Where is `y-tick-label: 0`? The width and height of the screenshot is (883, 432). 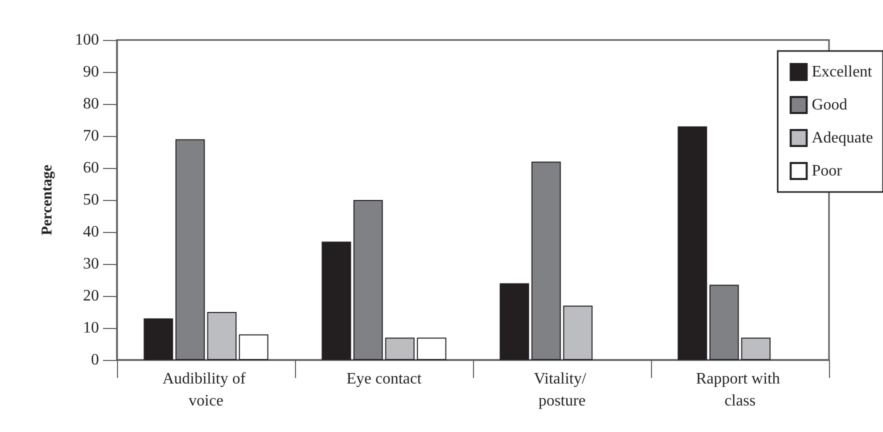
y-tick-label: 0 is located at coordinates (95, 360).